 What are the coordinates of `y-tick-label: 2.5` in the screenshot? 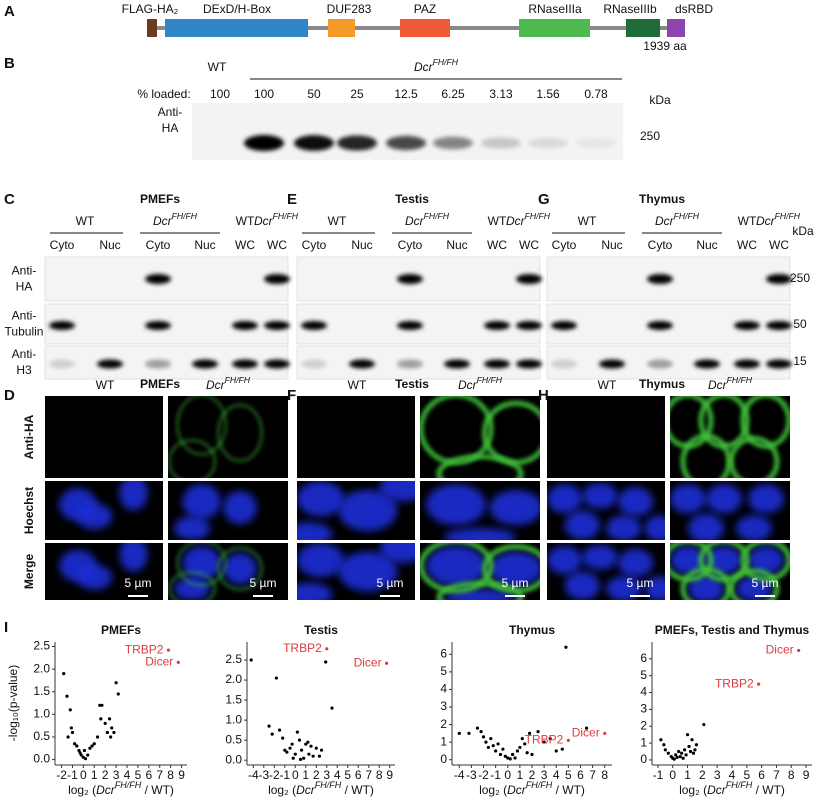 It's located at (41, 646).